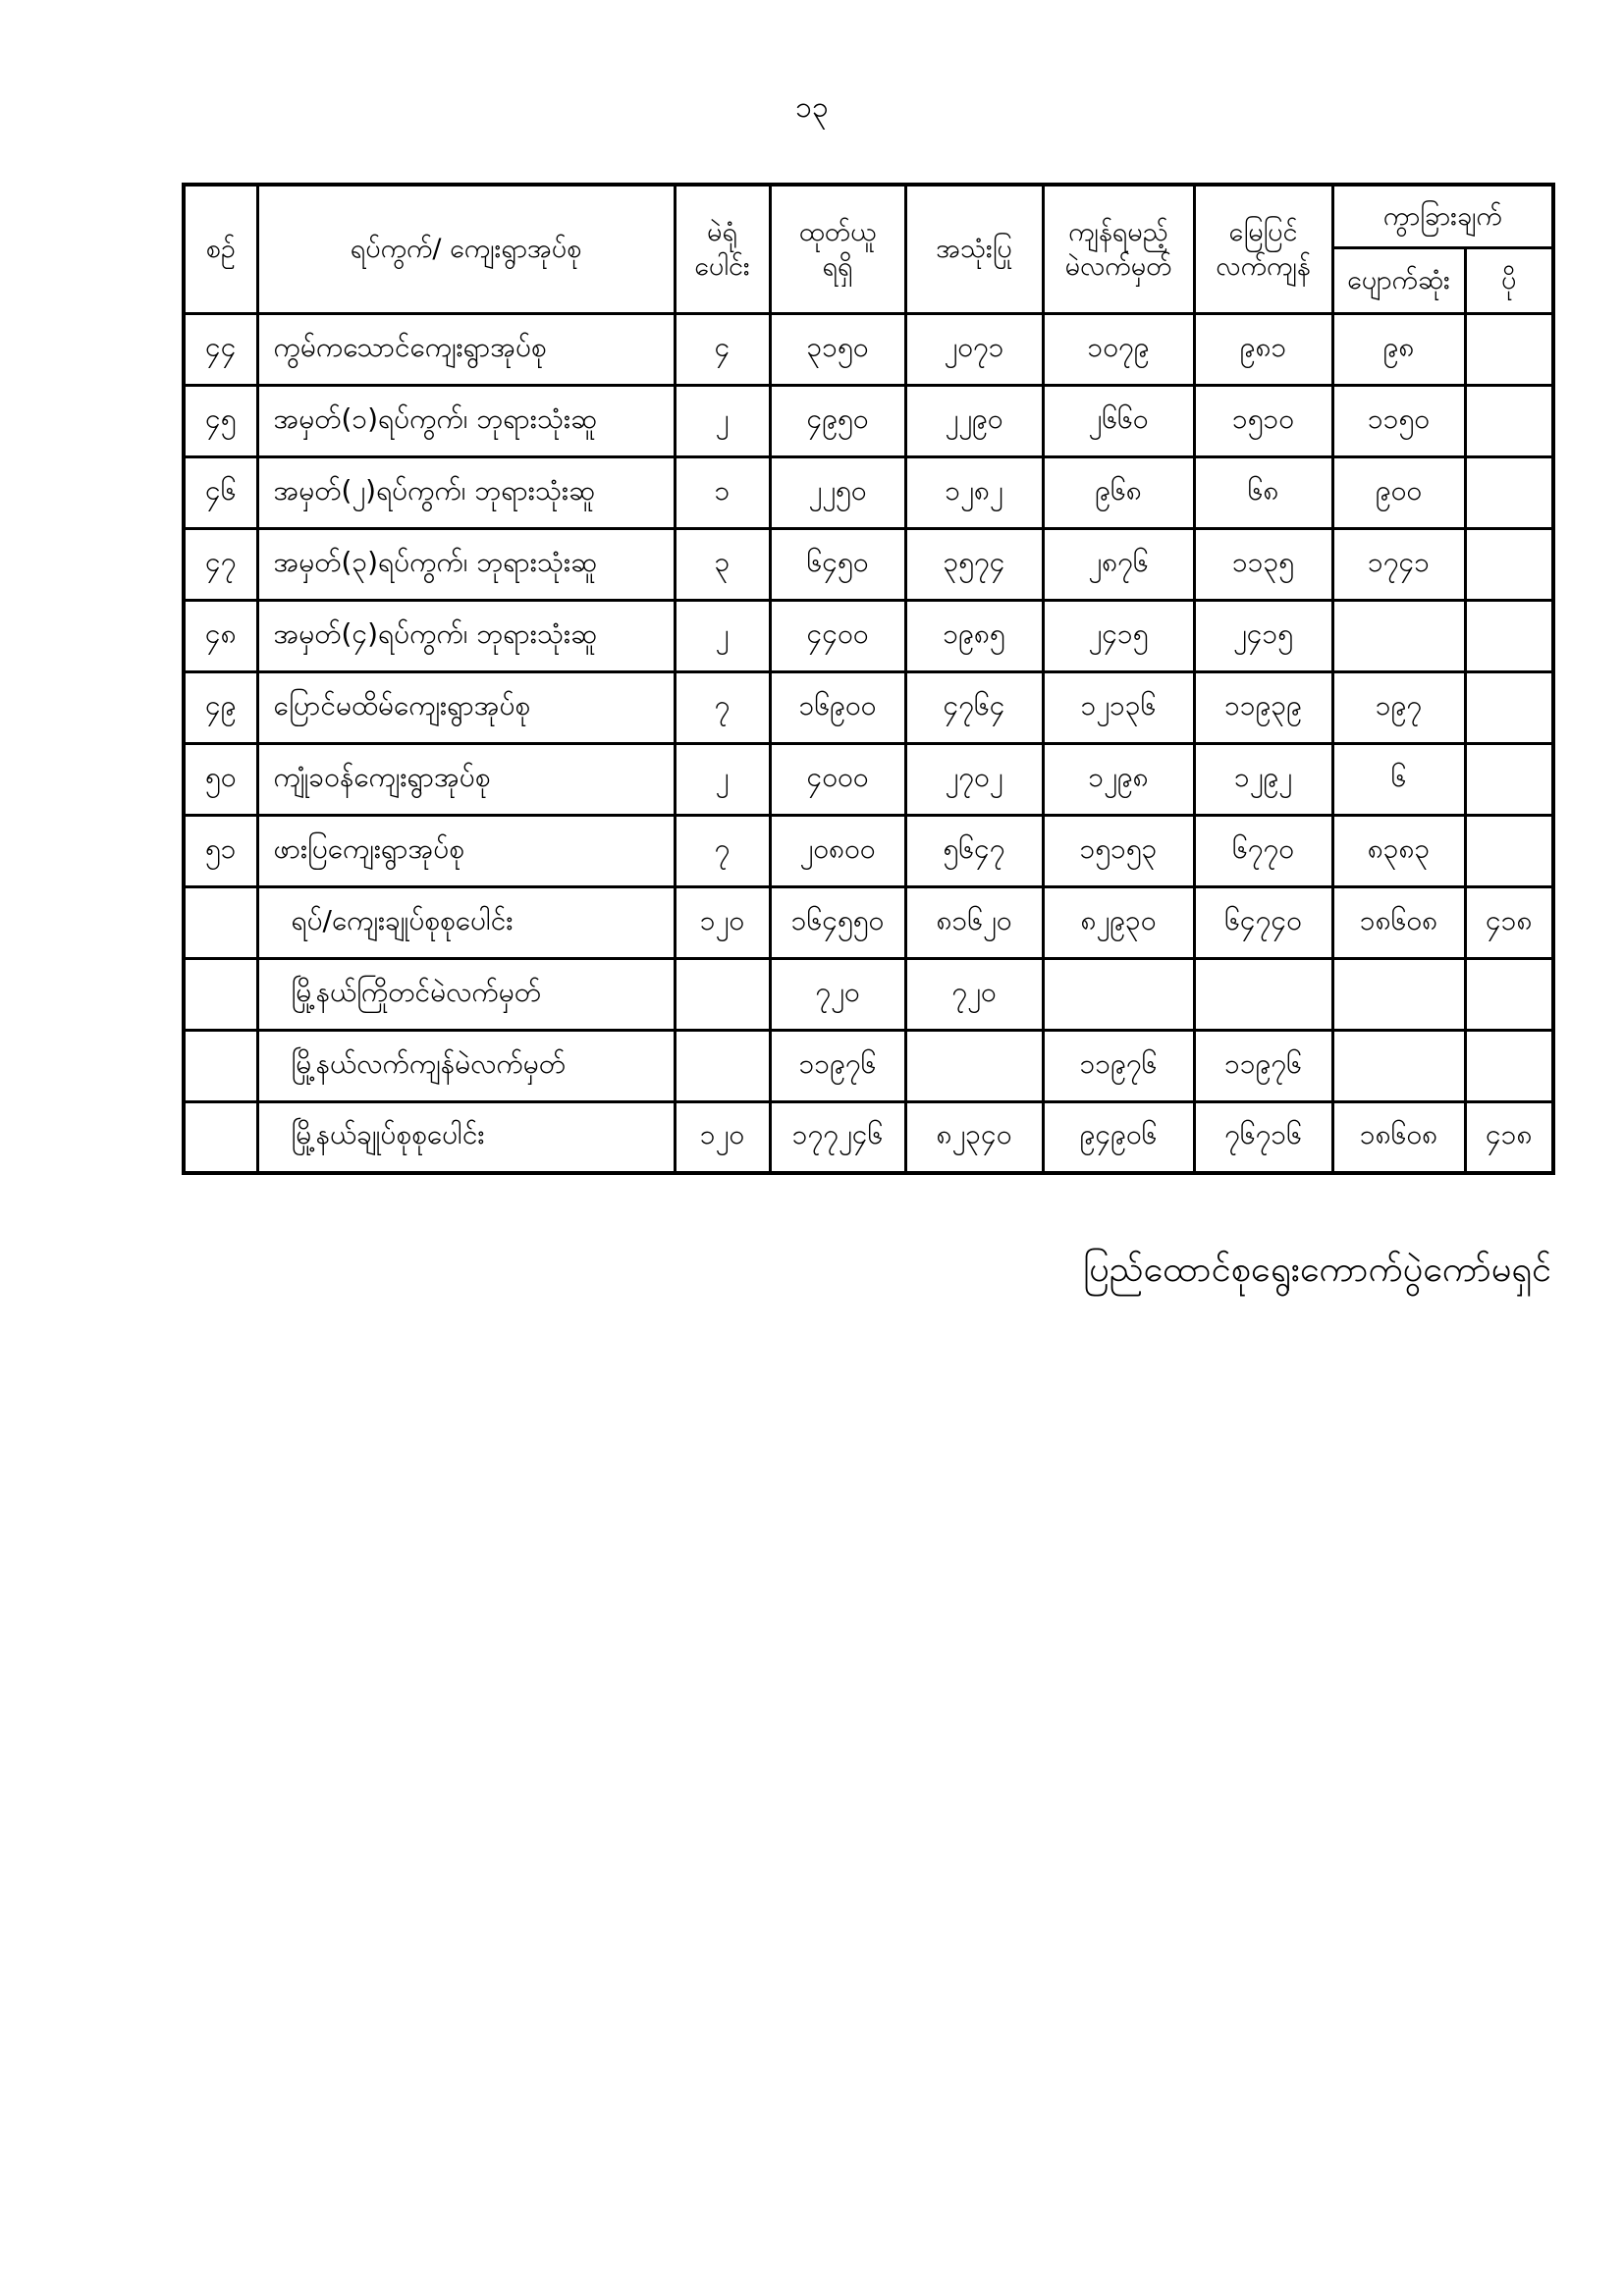 This screenshot has height=2296, width=1624. Describe the element at coordinates (1263, 421) in the screenshot. I see `ground-balance-cell: ၁၅၁၀` at that location.